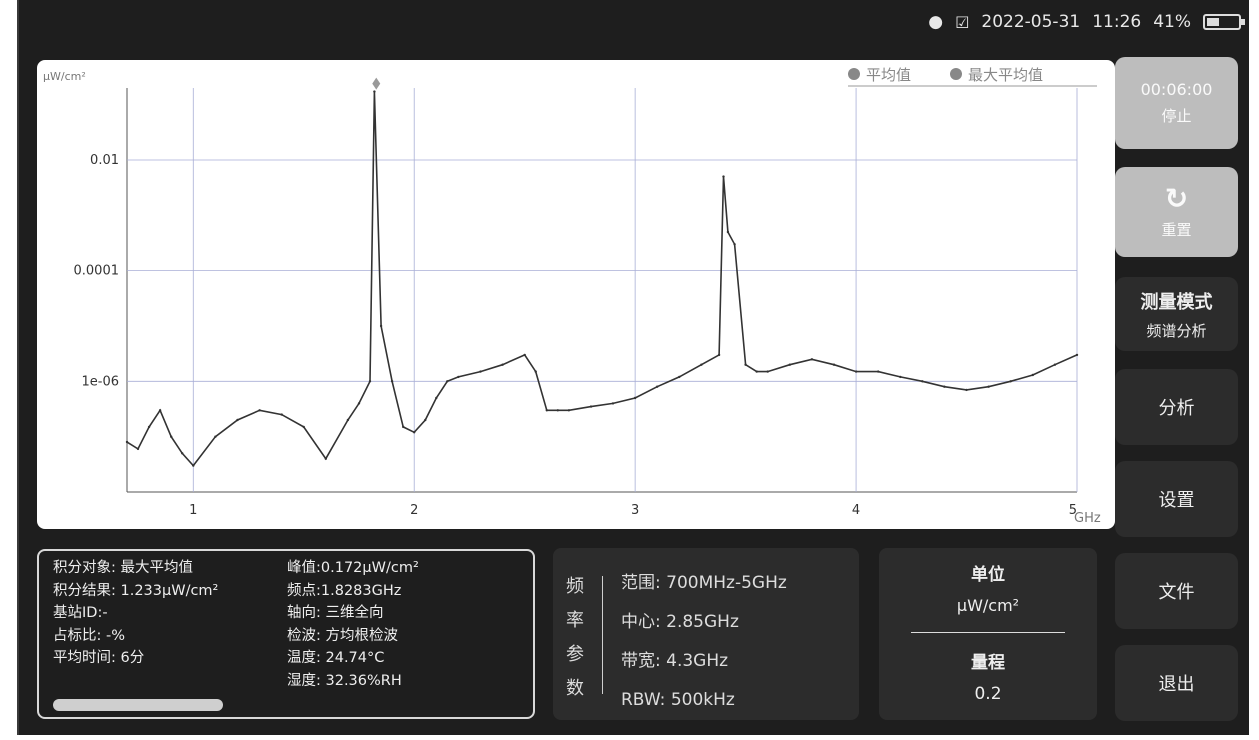  Describe the element at coordinates (344, 680) in the screenshot. I see `info-humidity: 湿度: 32.36%RH` at that location.